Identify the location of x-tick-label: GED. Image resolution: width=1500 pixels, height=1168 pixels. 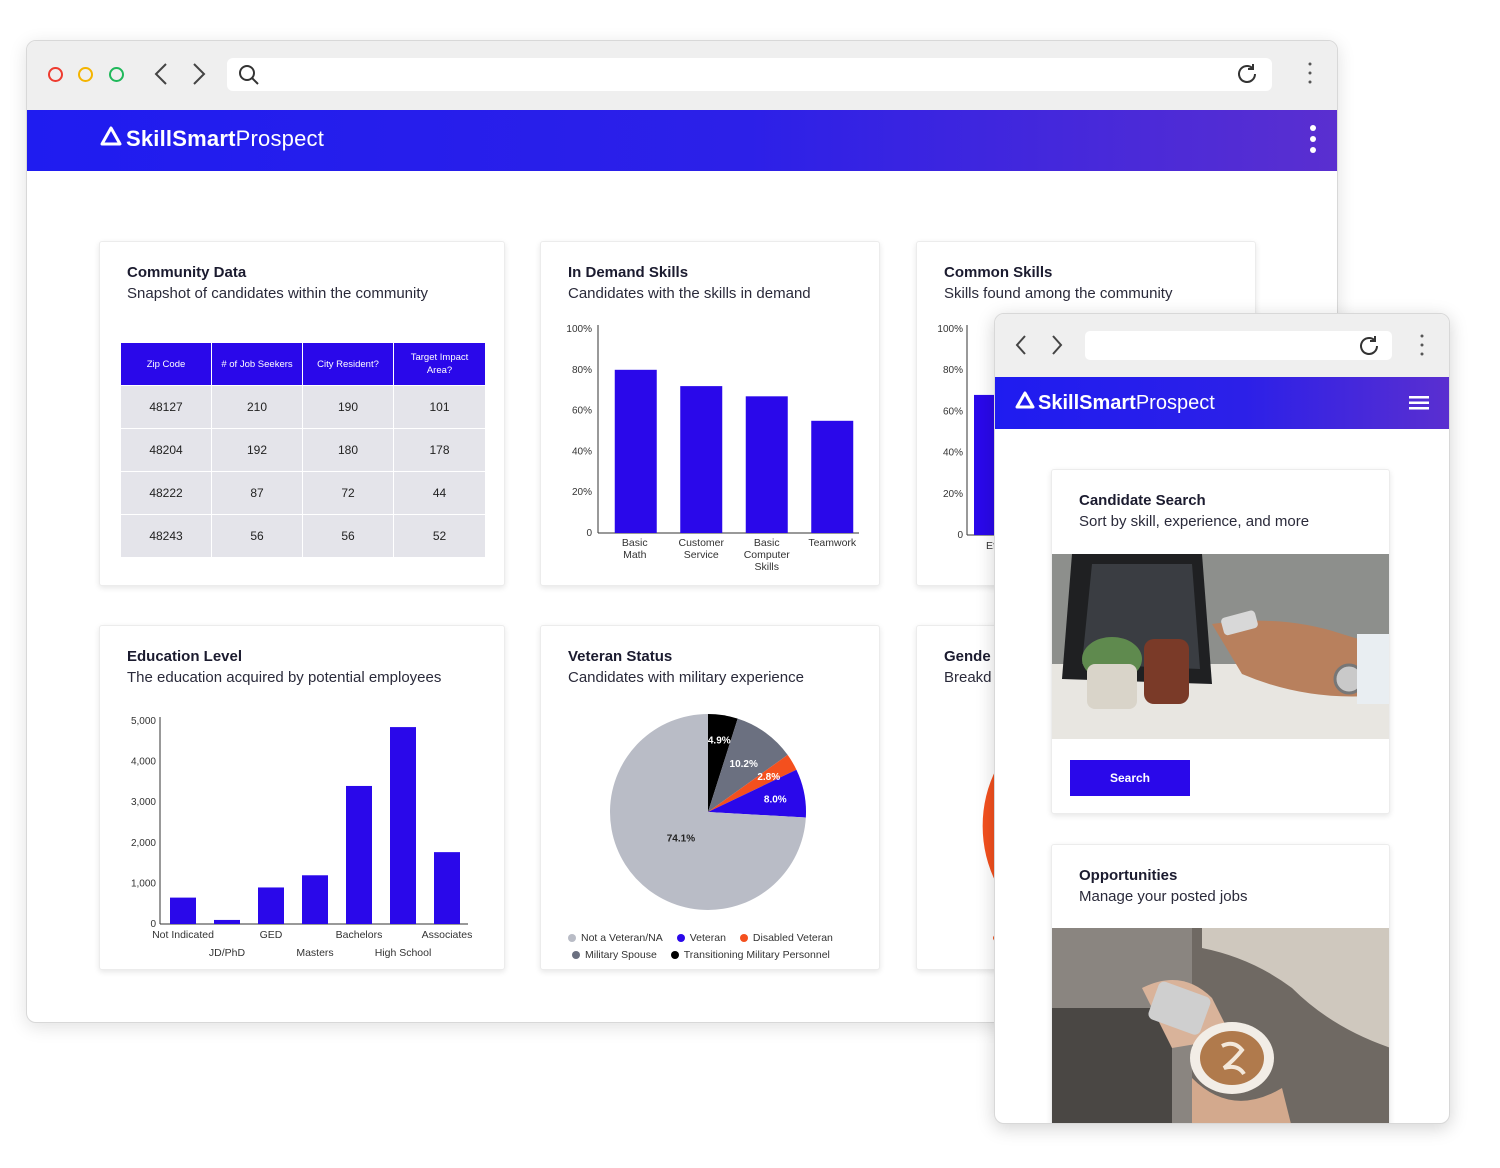
(271, 935).